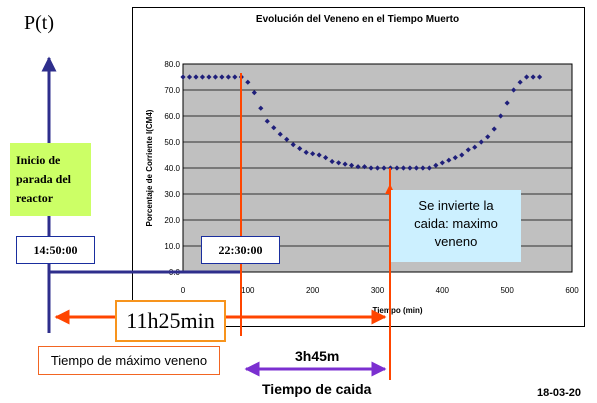 This screenshot has height=403, width=597. What do you see at coordinates (317, 389) in the screenshot?
I see `fall-time-label: Tiempo de caida` at bounding box center [317, 389].